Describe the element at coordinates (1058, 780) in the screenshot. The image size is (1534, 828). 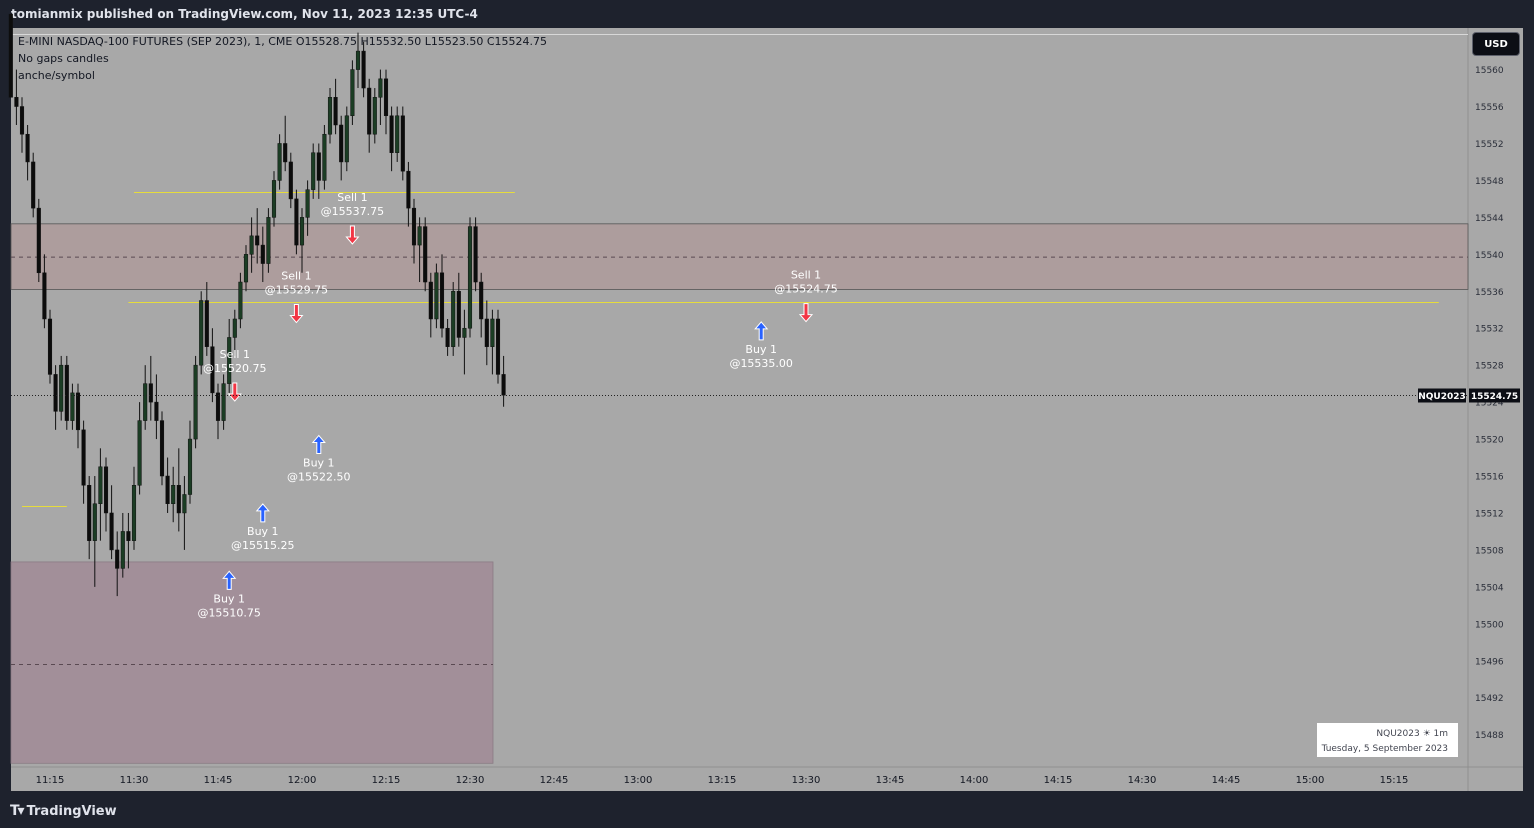
I see `time-tick-label: 14:15` at that location.